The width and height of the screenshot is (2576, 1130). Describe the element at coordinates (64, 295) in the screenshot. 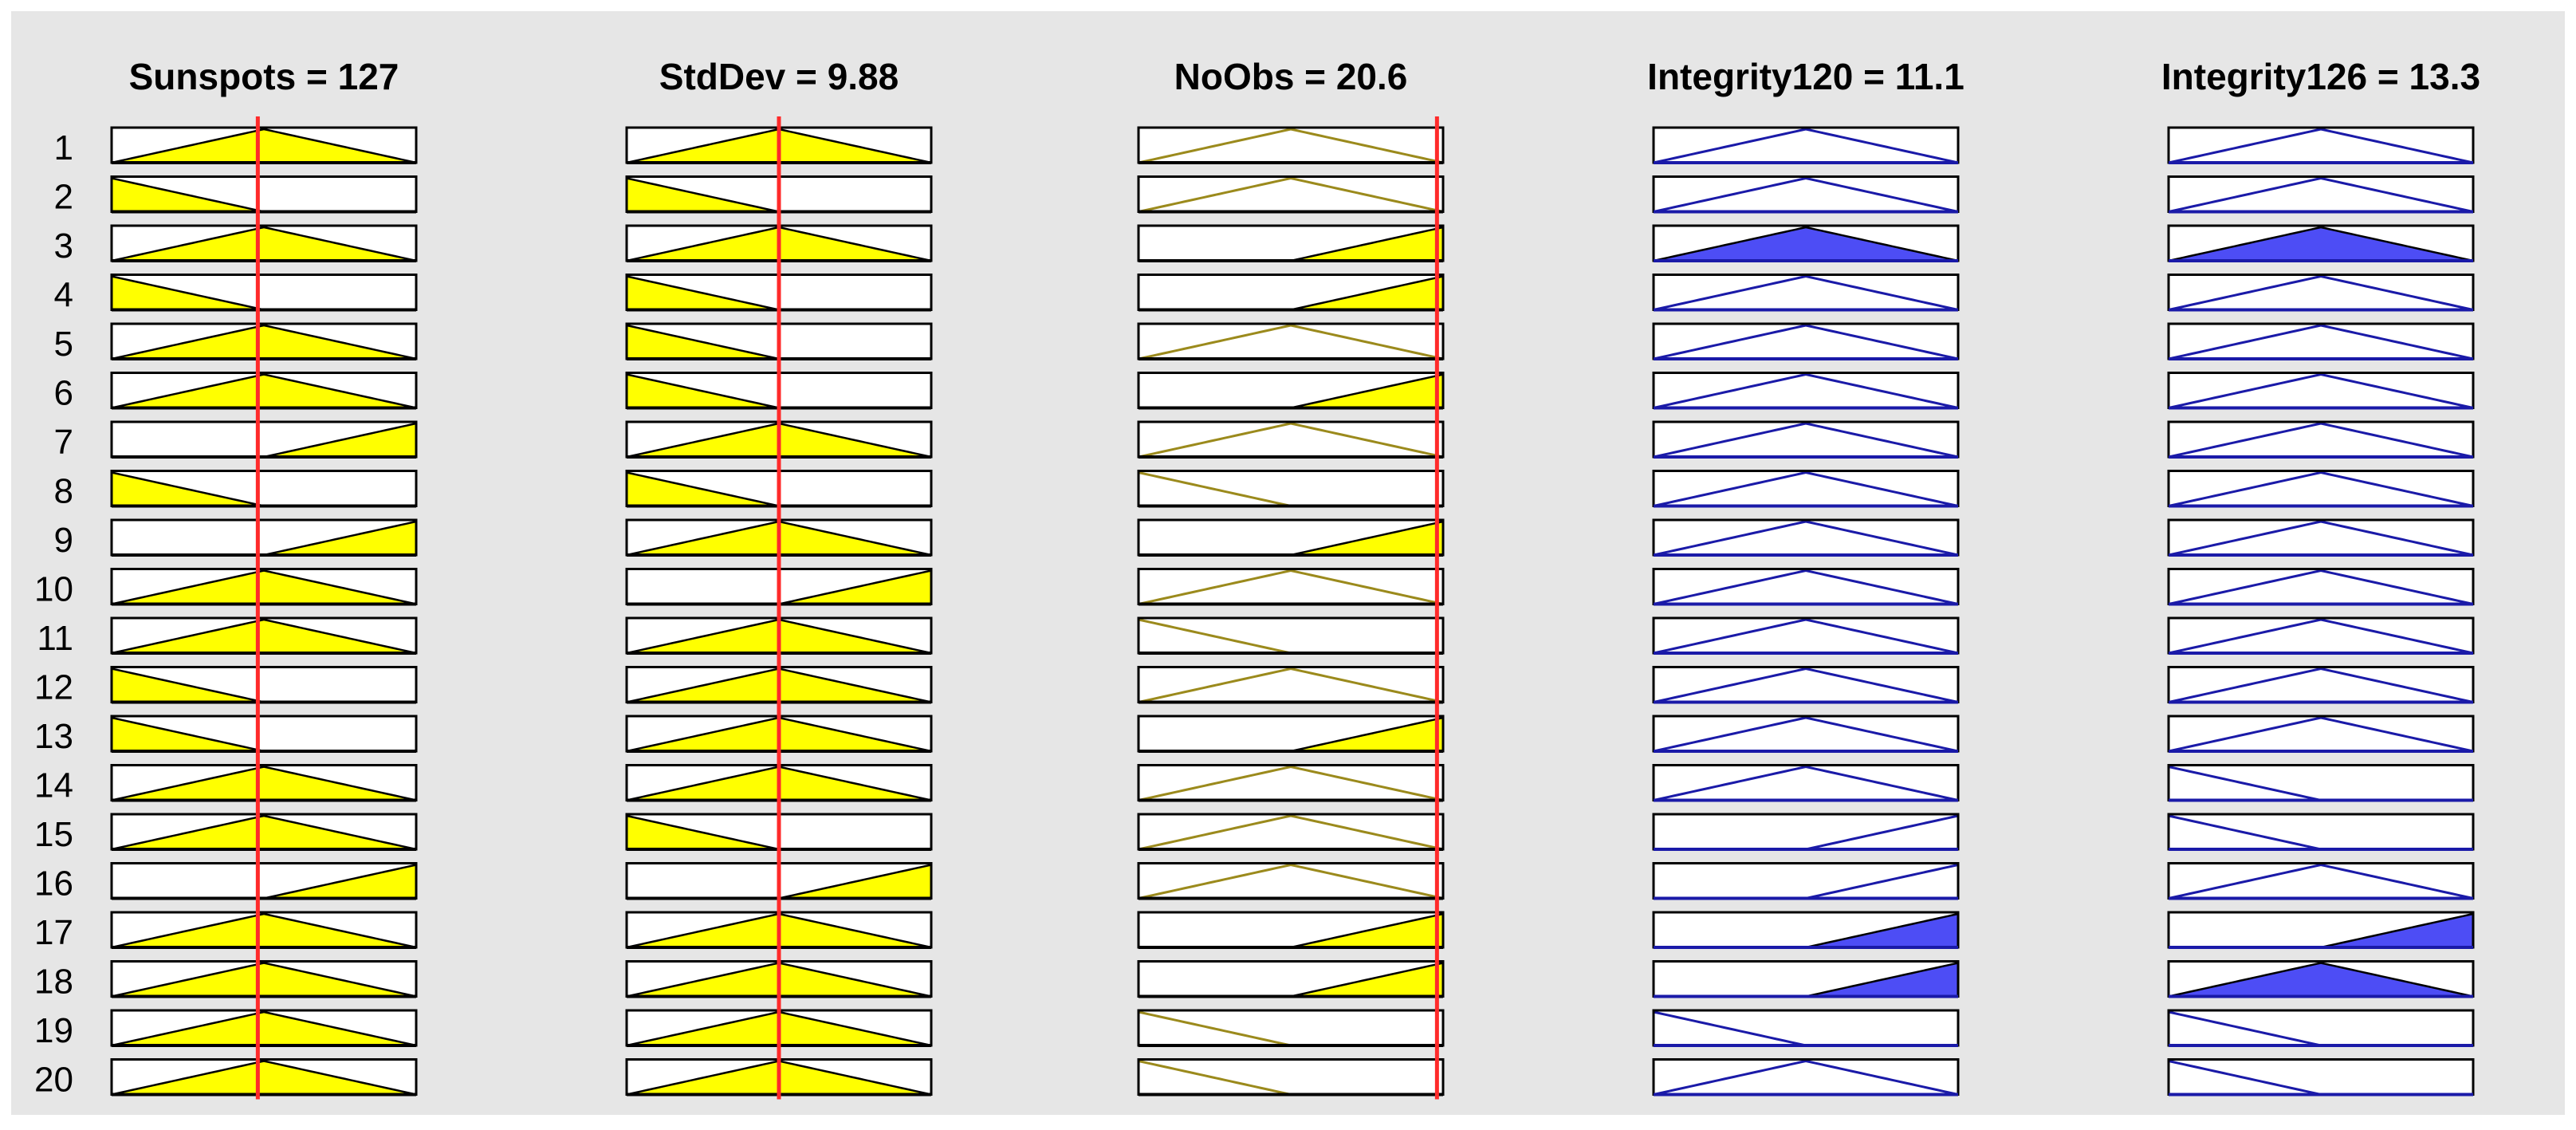

I see `rule-number: 4` at that location.